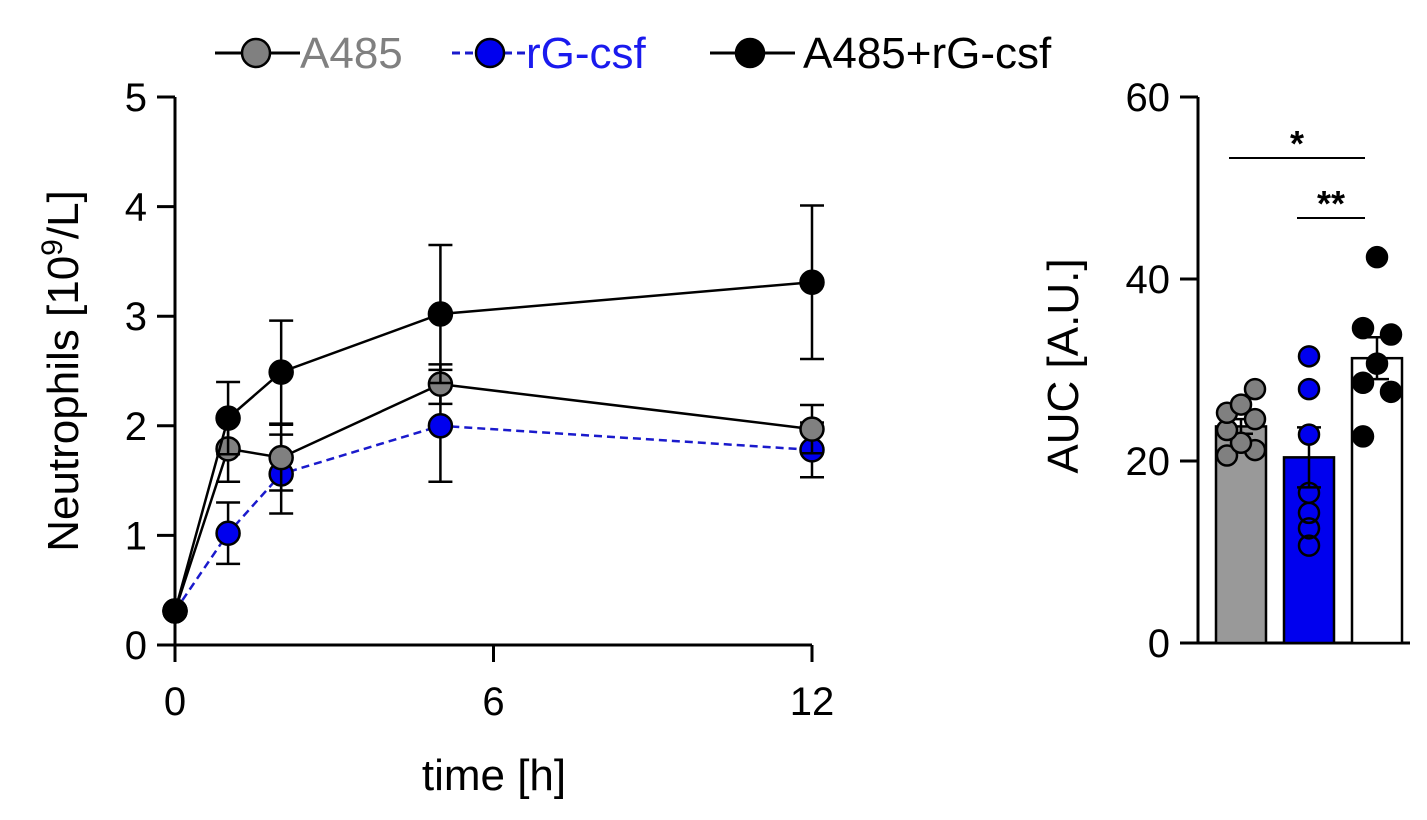 This screenshot has width=1427, height=820. I want to click on bar-group, so click(1309, 445).